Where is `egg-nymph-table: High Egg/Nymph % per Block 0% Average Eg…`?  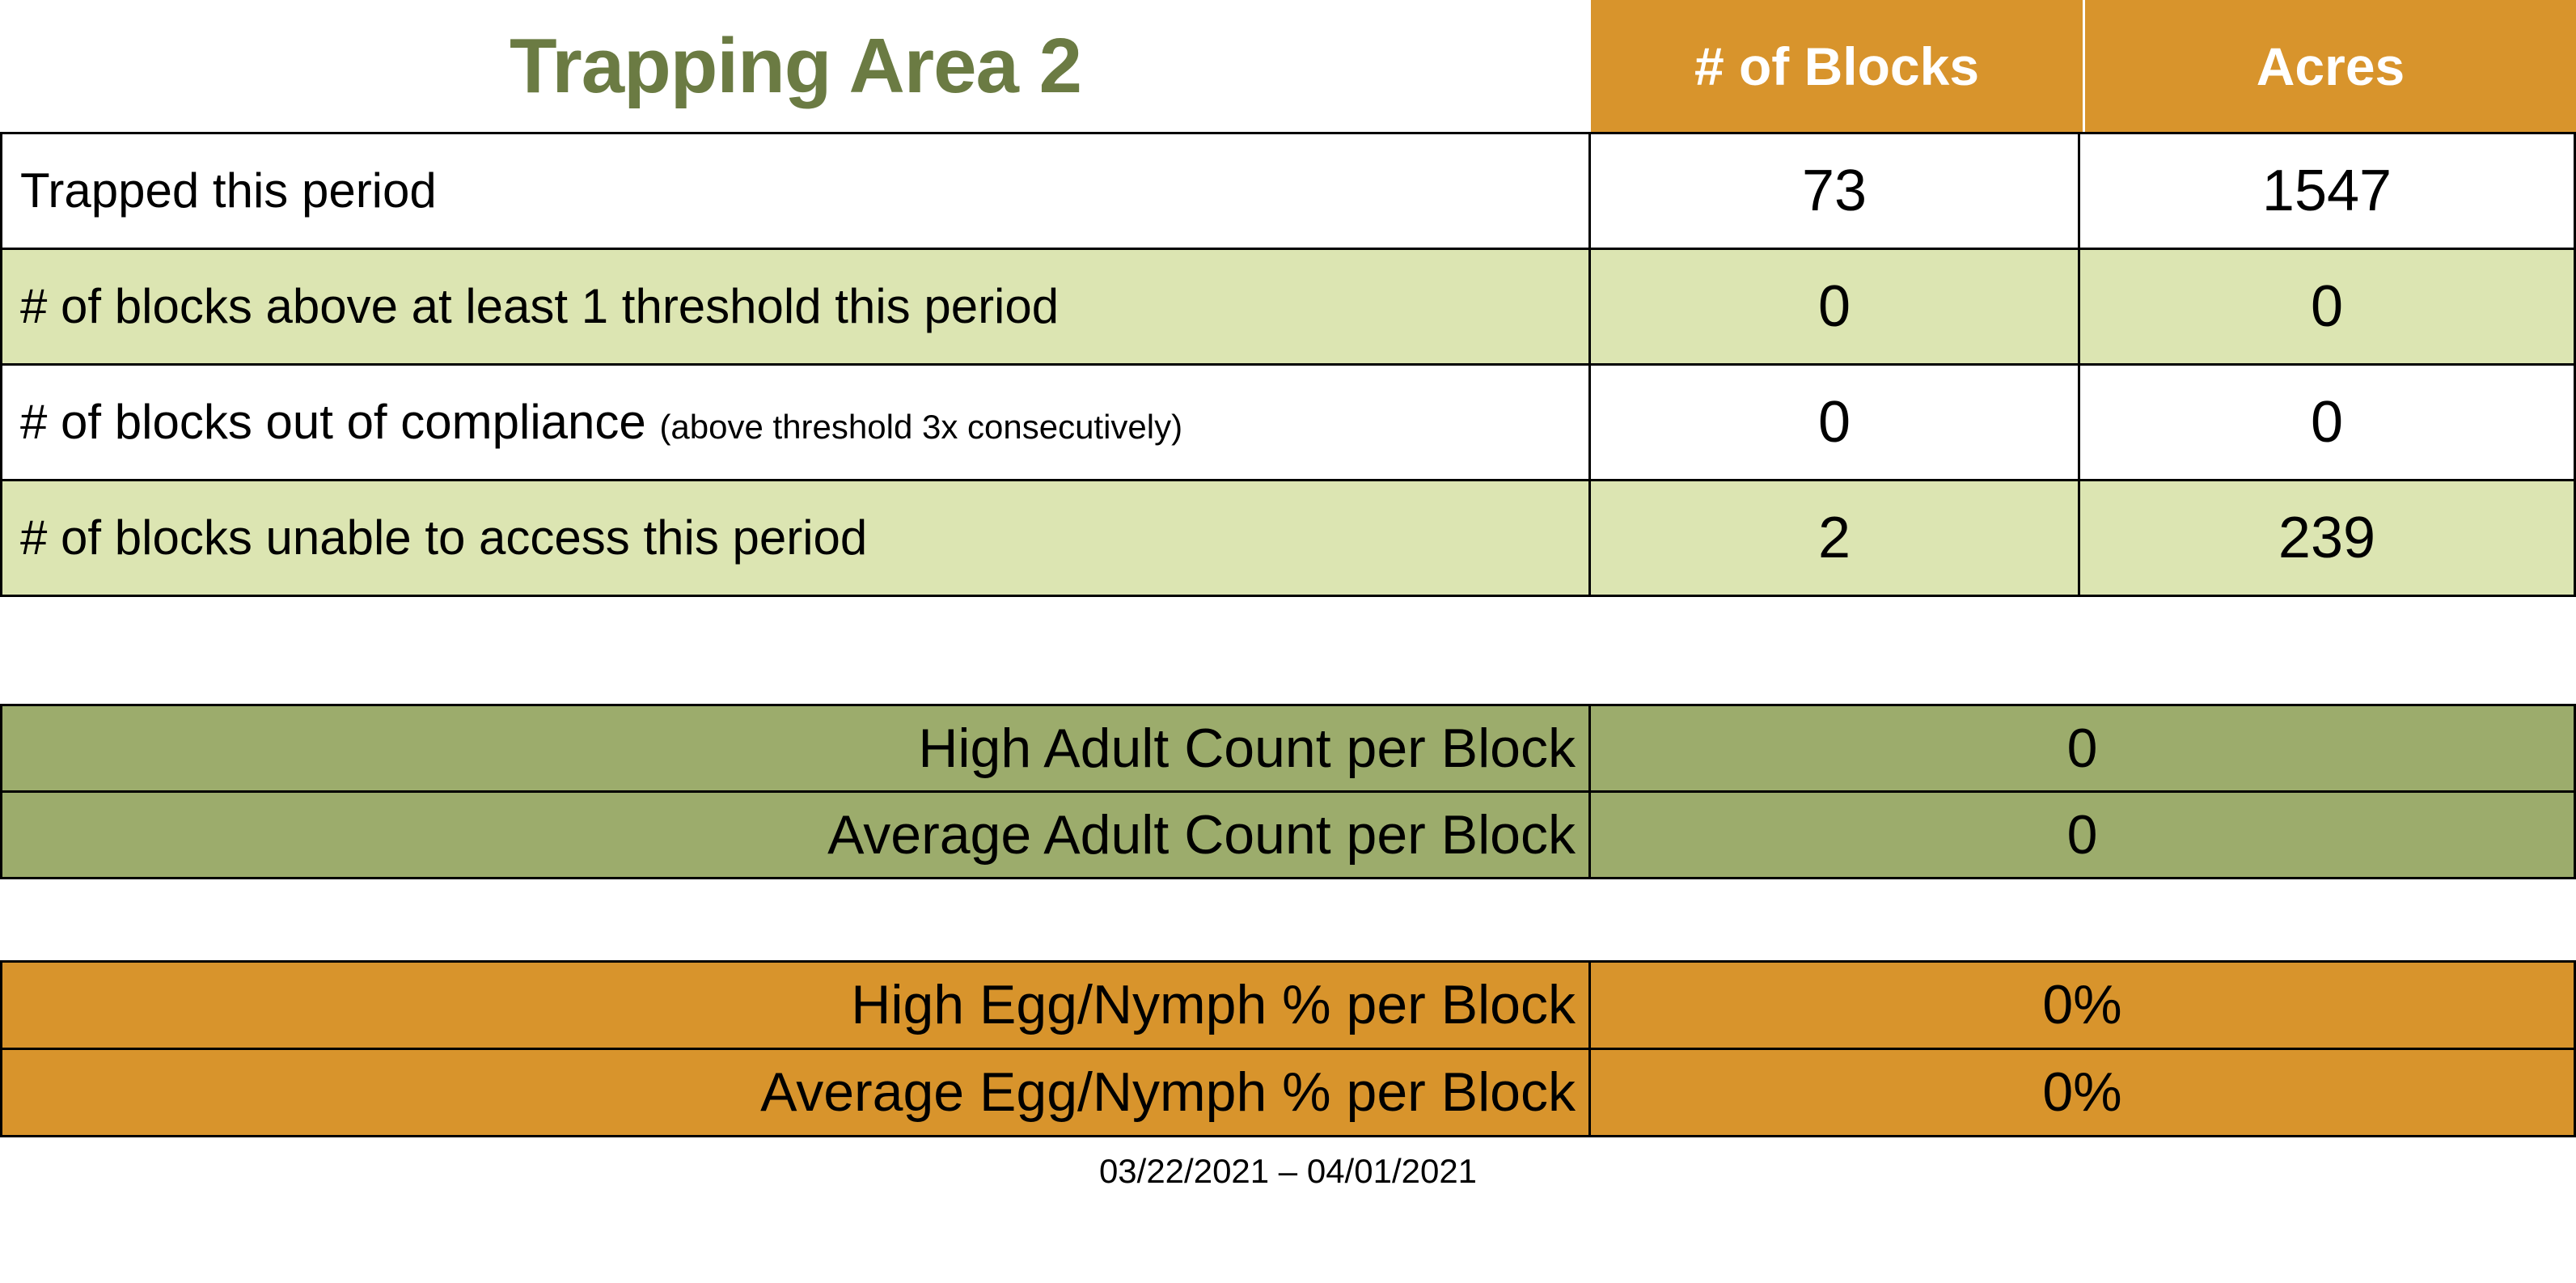 egg-nymph-table: High Egg/Nymph % per Block 0% Average Eg… is located at coordinates (1288, 1048).